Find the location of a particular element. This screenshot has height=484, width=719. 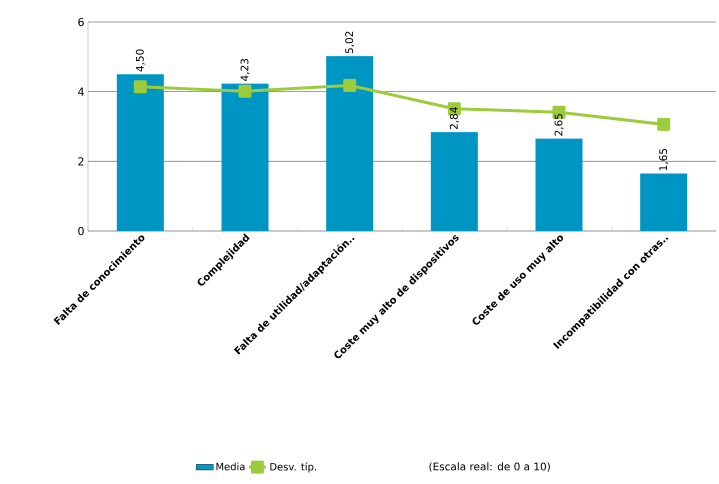

text: (Escala real: de 0 a 10) is located at coordinates (489, 467).